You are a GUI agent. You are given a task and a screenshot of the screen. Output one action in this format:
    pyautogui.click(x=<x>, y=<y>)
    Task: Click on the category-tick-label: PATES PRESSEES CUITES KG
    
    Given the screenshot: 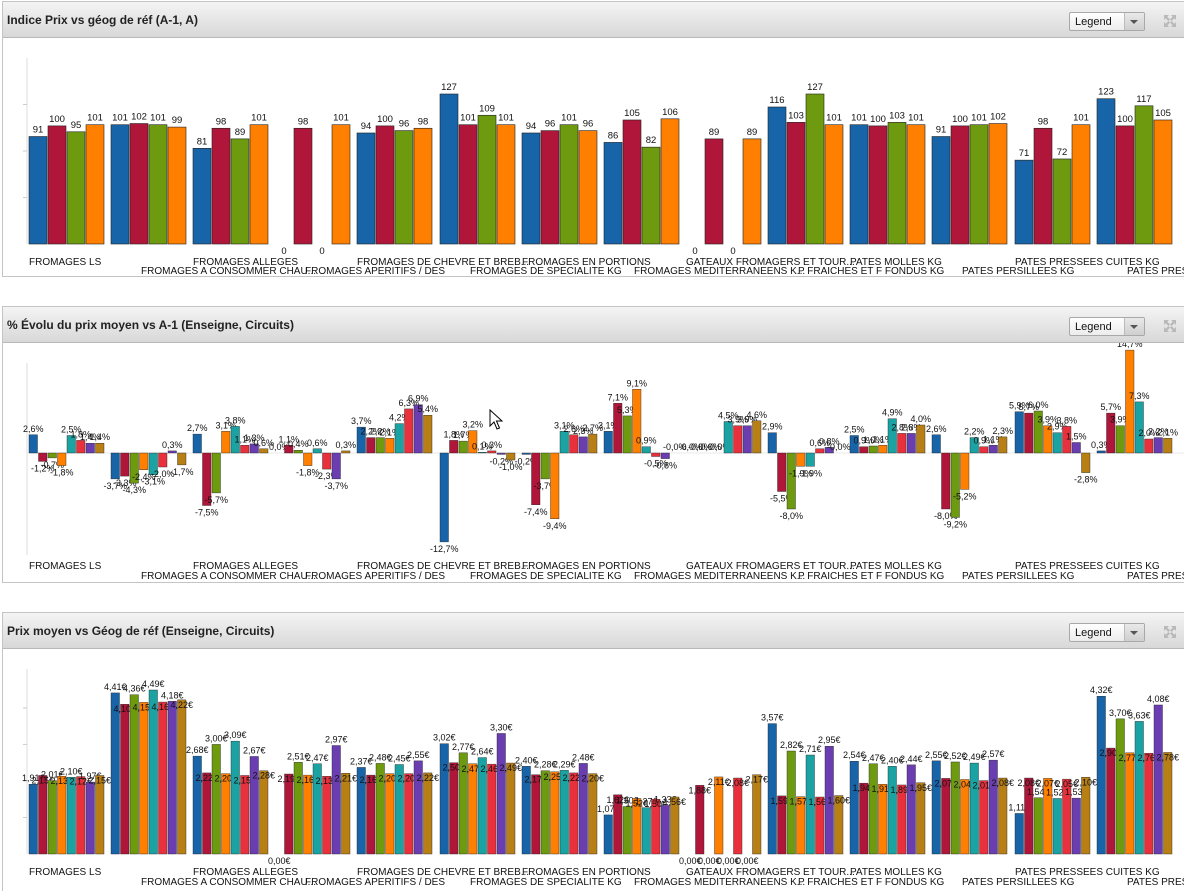 What is the action you would take?
    pyautogui.click(x=1087, y=262)
    